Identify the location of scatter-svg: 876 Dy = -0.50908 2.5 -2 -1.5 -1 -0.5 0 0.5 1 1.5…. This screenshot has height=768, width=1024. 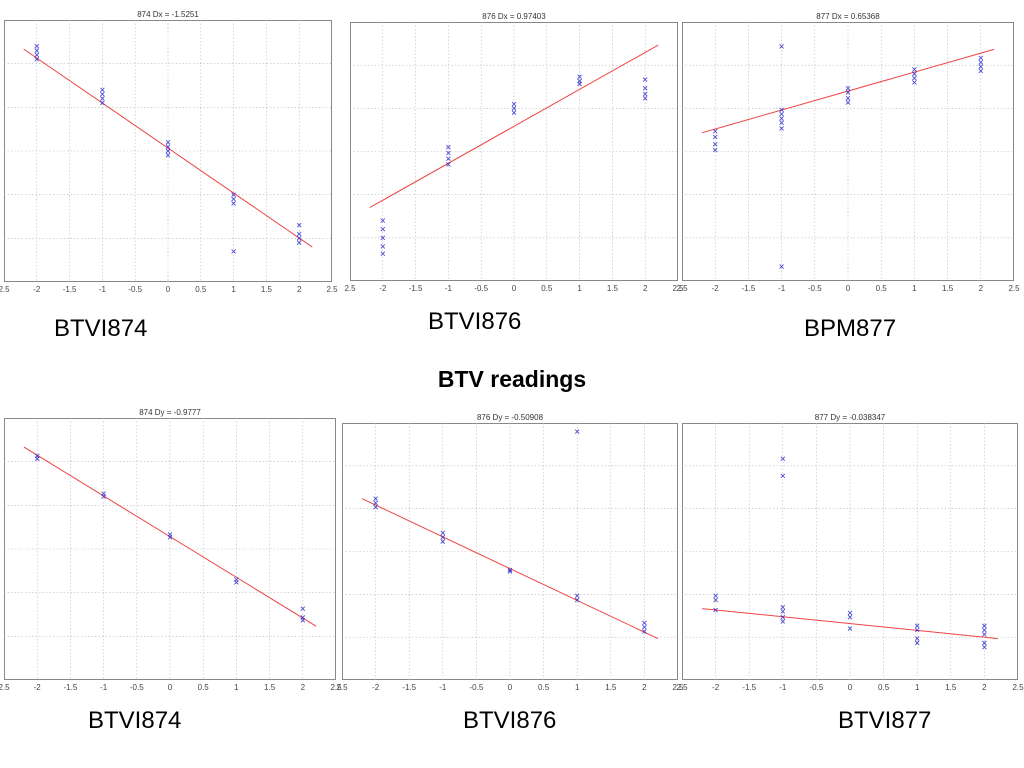
(510, 552).